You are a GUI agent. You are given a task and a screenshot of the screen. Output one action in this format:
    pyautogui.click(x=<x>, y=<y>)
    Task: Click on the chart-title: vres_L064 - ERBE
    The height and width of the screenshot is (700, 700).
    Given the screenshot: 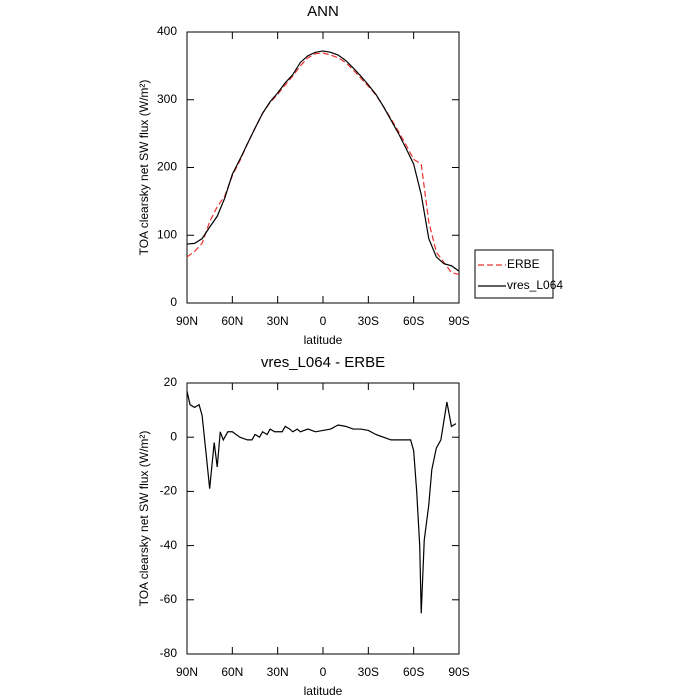 What is the action you would take?
    pyautogui.click(x=323, y=362)
    